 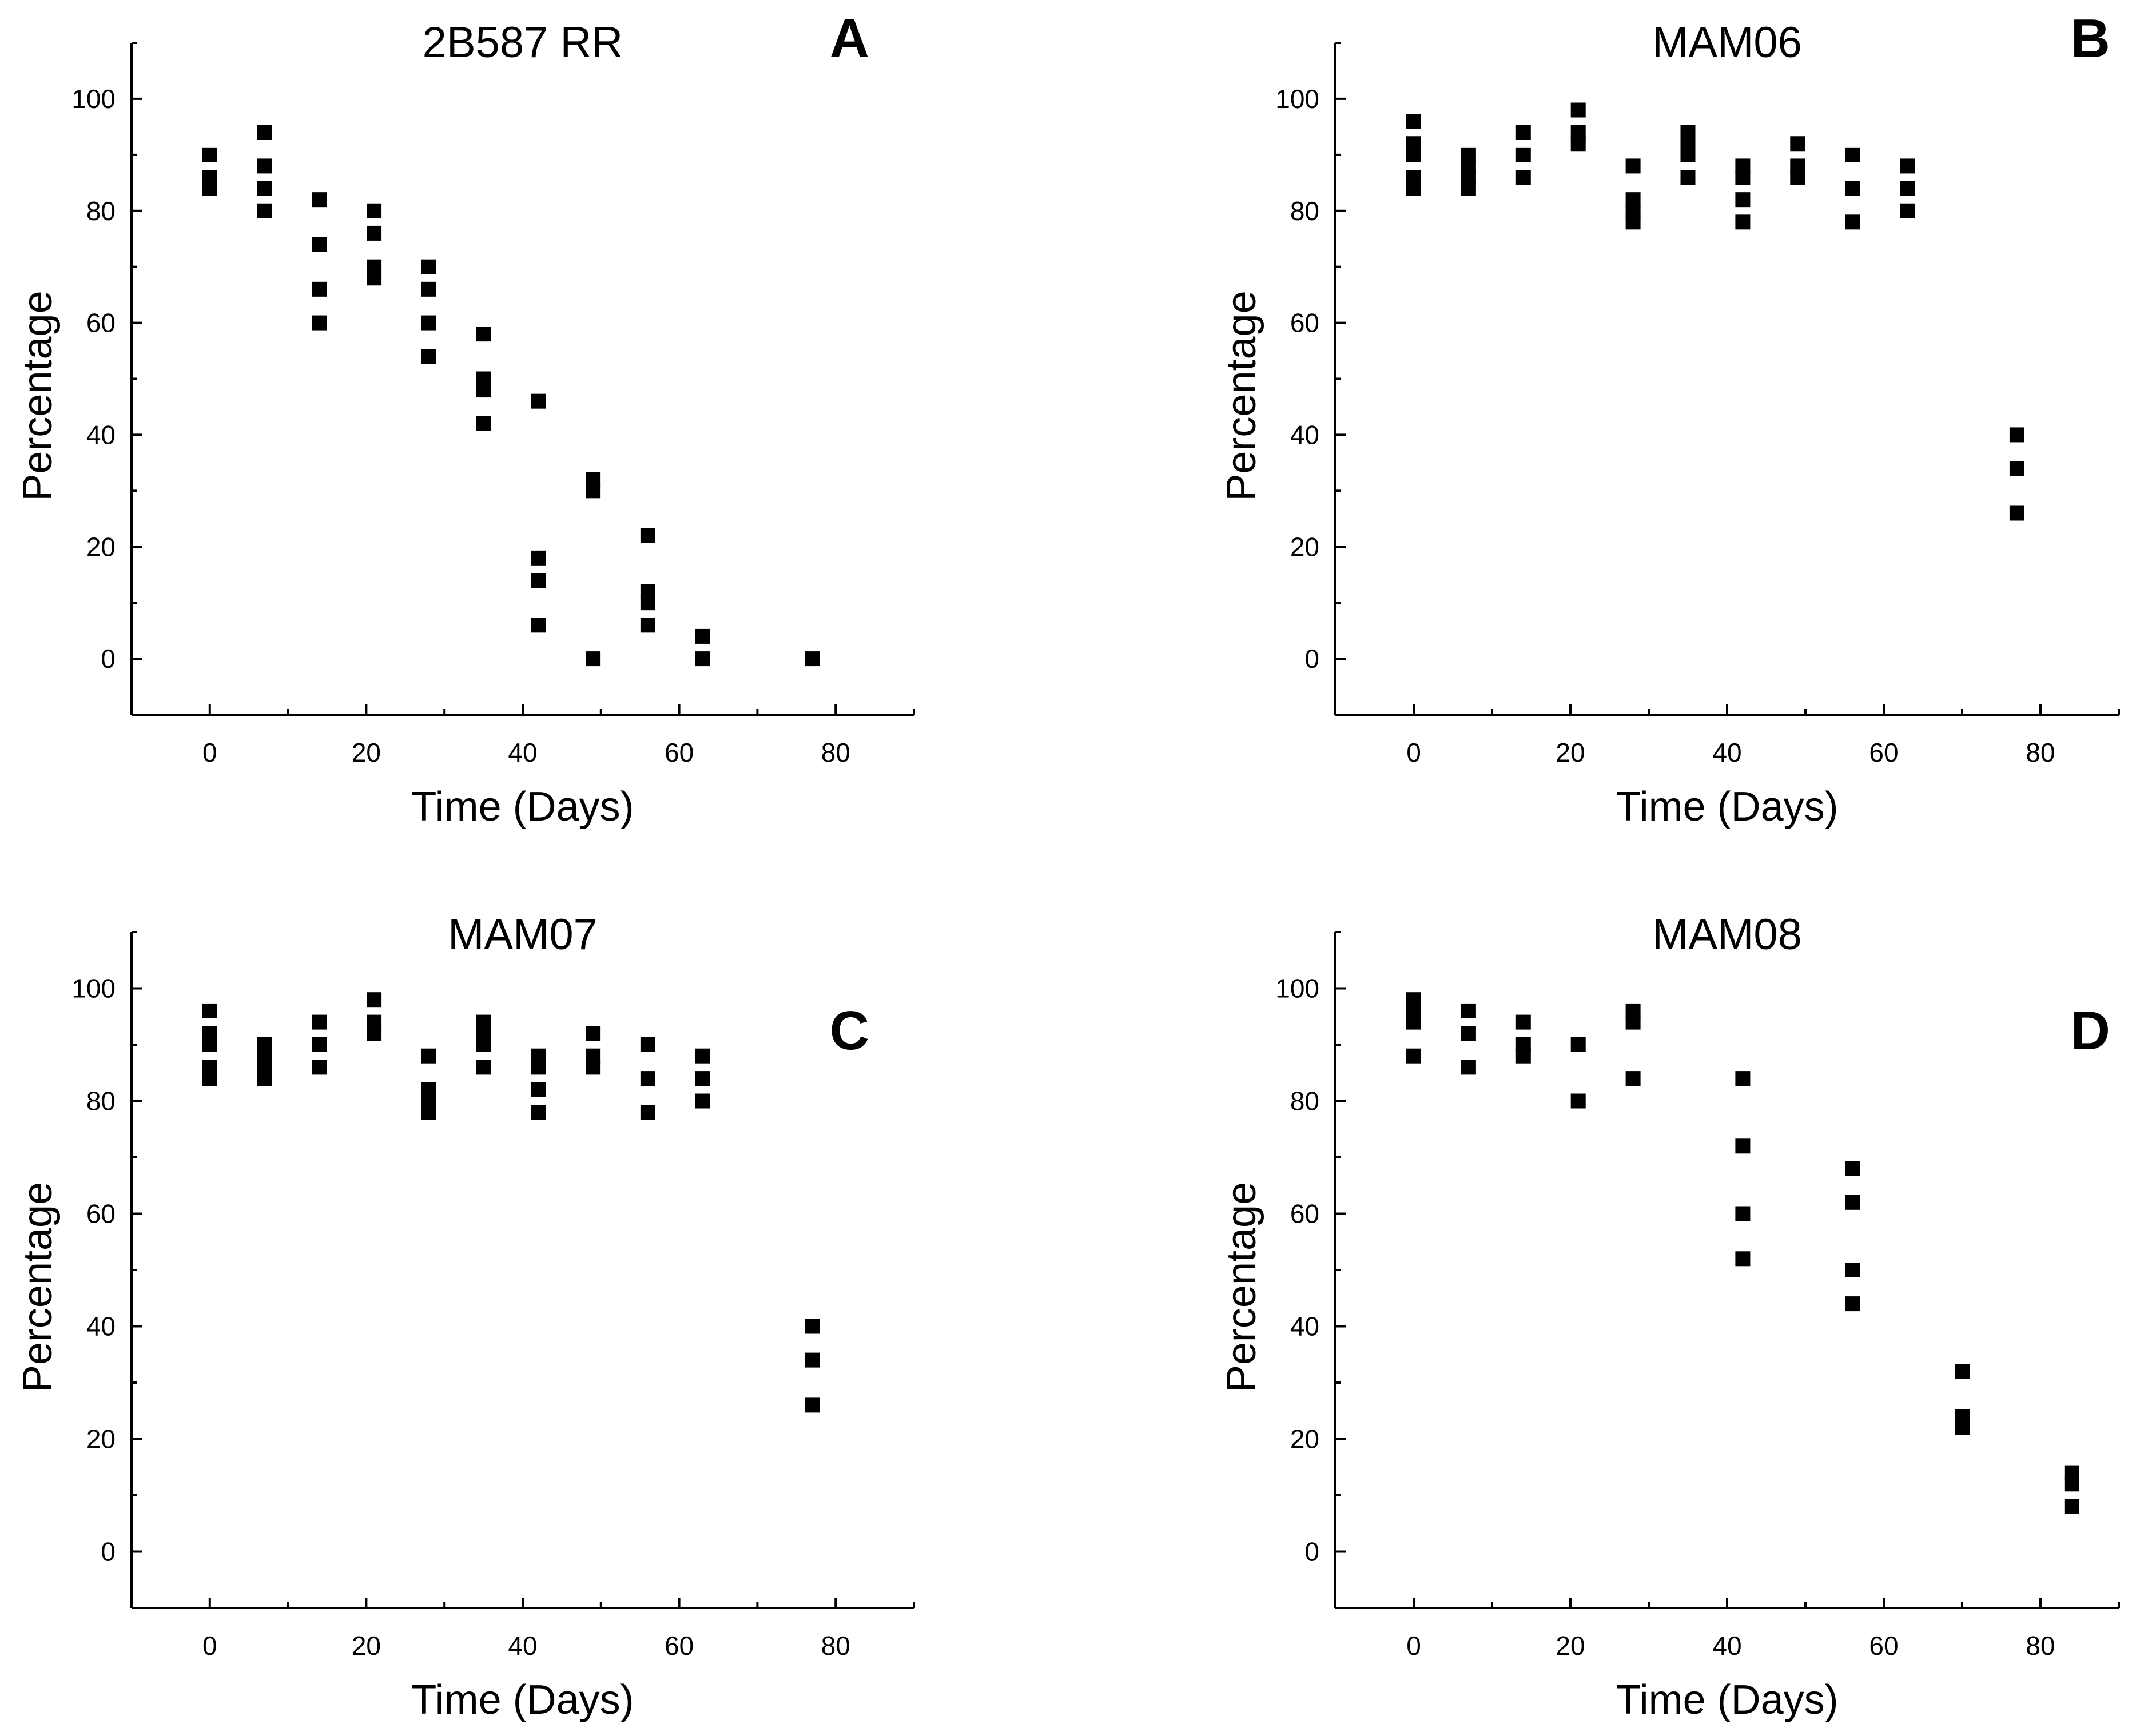 I want to click on panel-letter: C, so click(x=850, y=1030).